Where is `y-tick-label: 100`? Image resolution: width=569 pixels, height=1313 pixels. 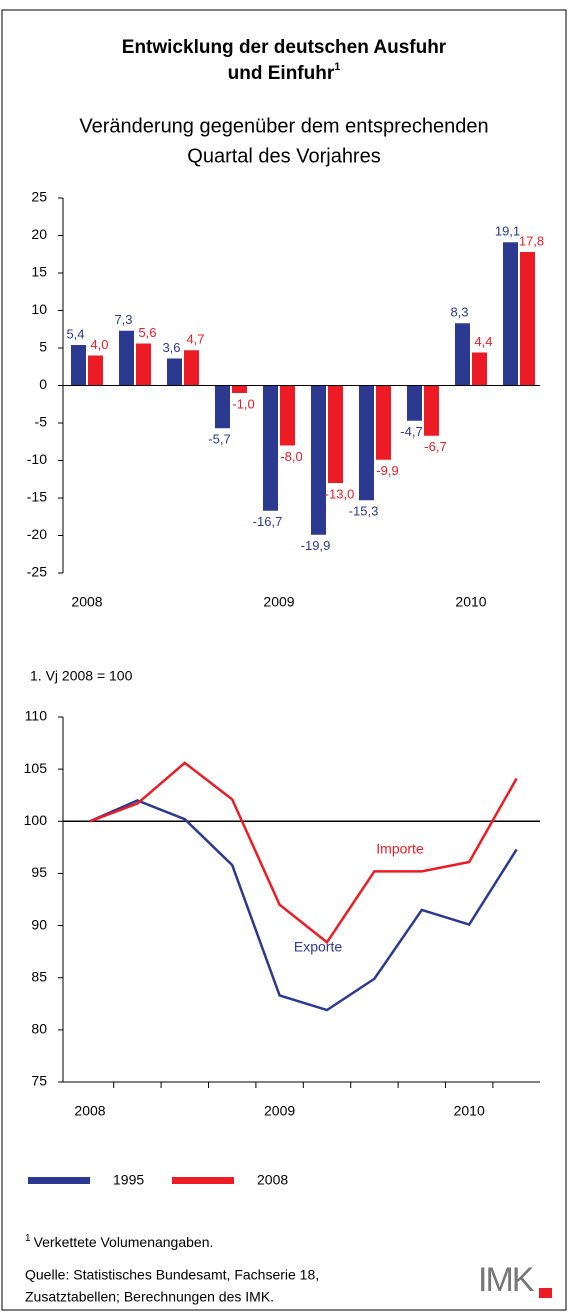
y-tick-label: 100 is located at coordinates (36, 820).